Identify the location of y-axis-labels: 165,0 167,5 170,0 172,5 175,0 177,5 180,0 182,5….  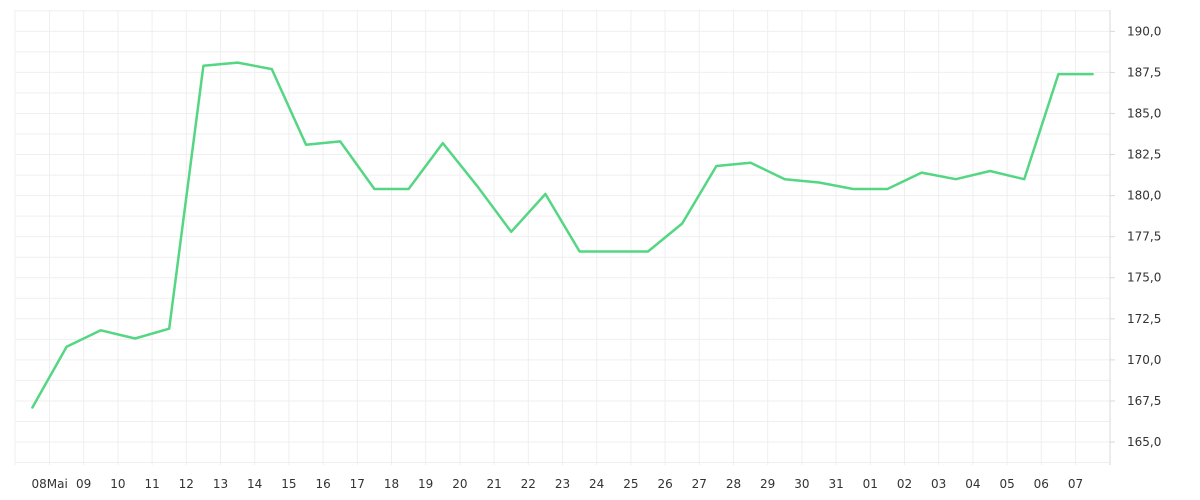
(1135, 236).